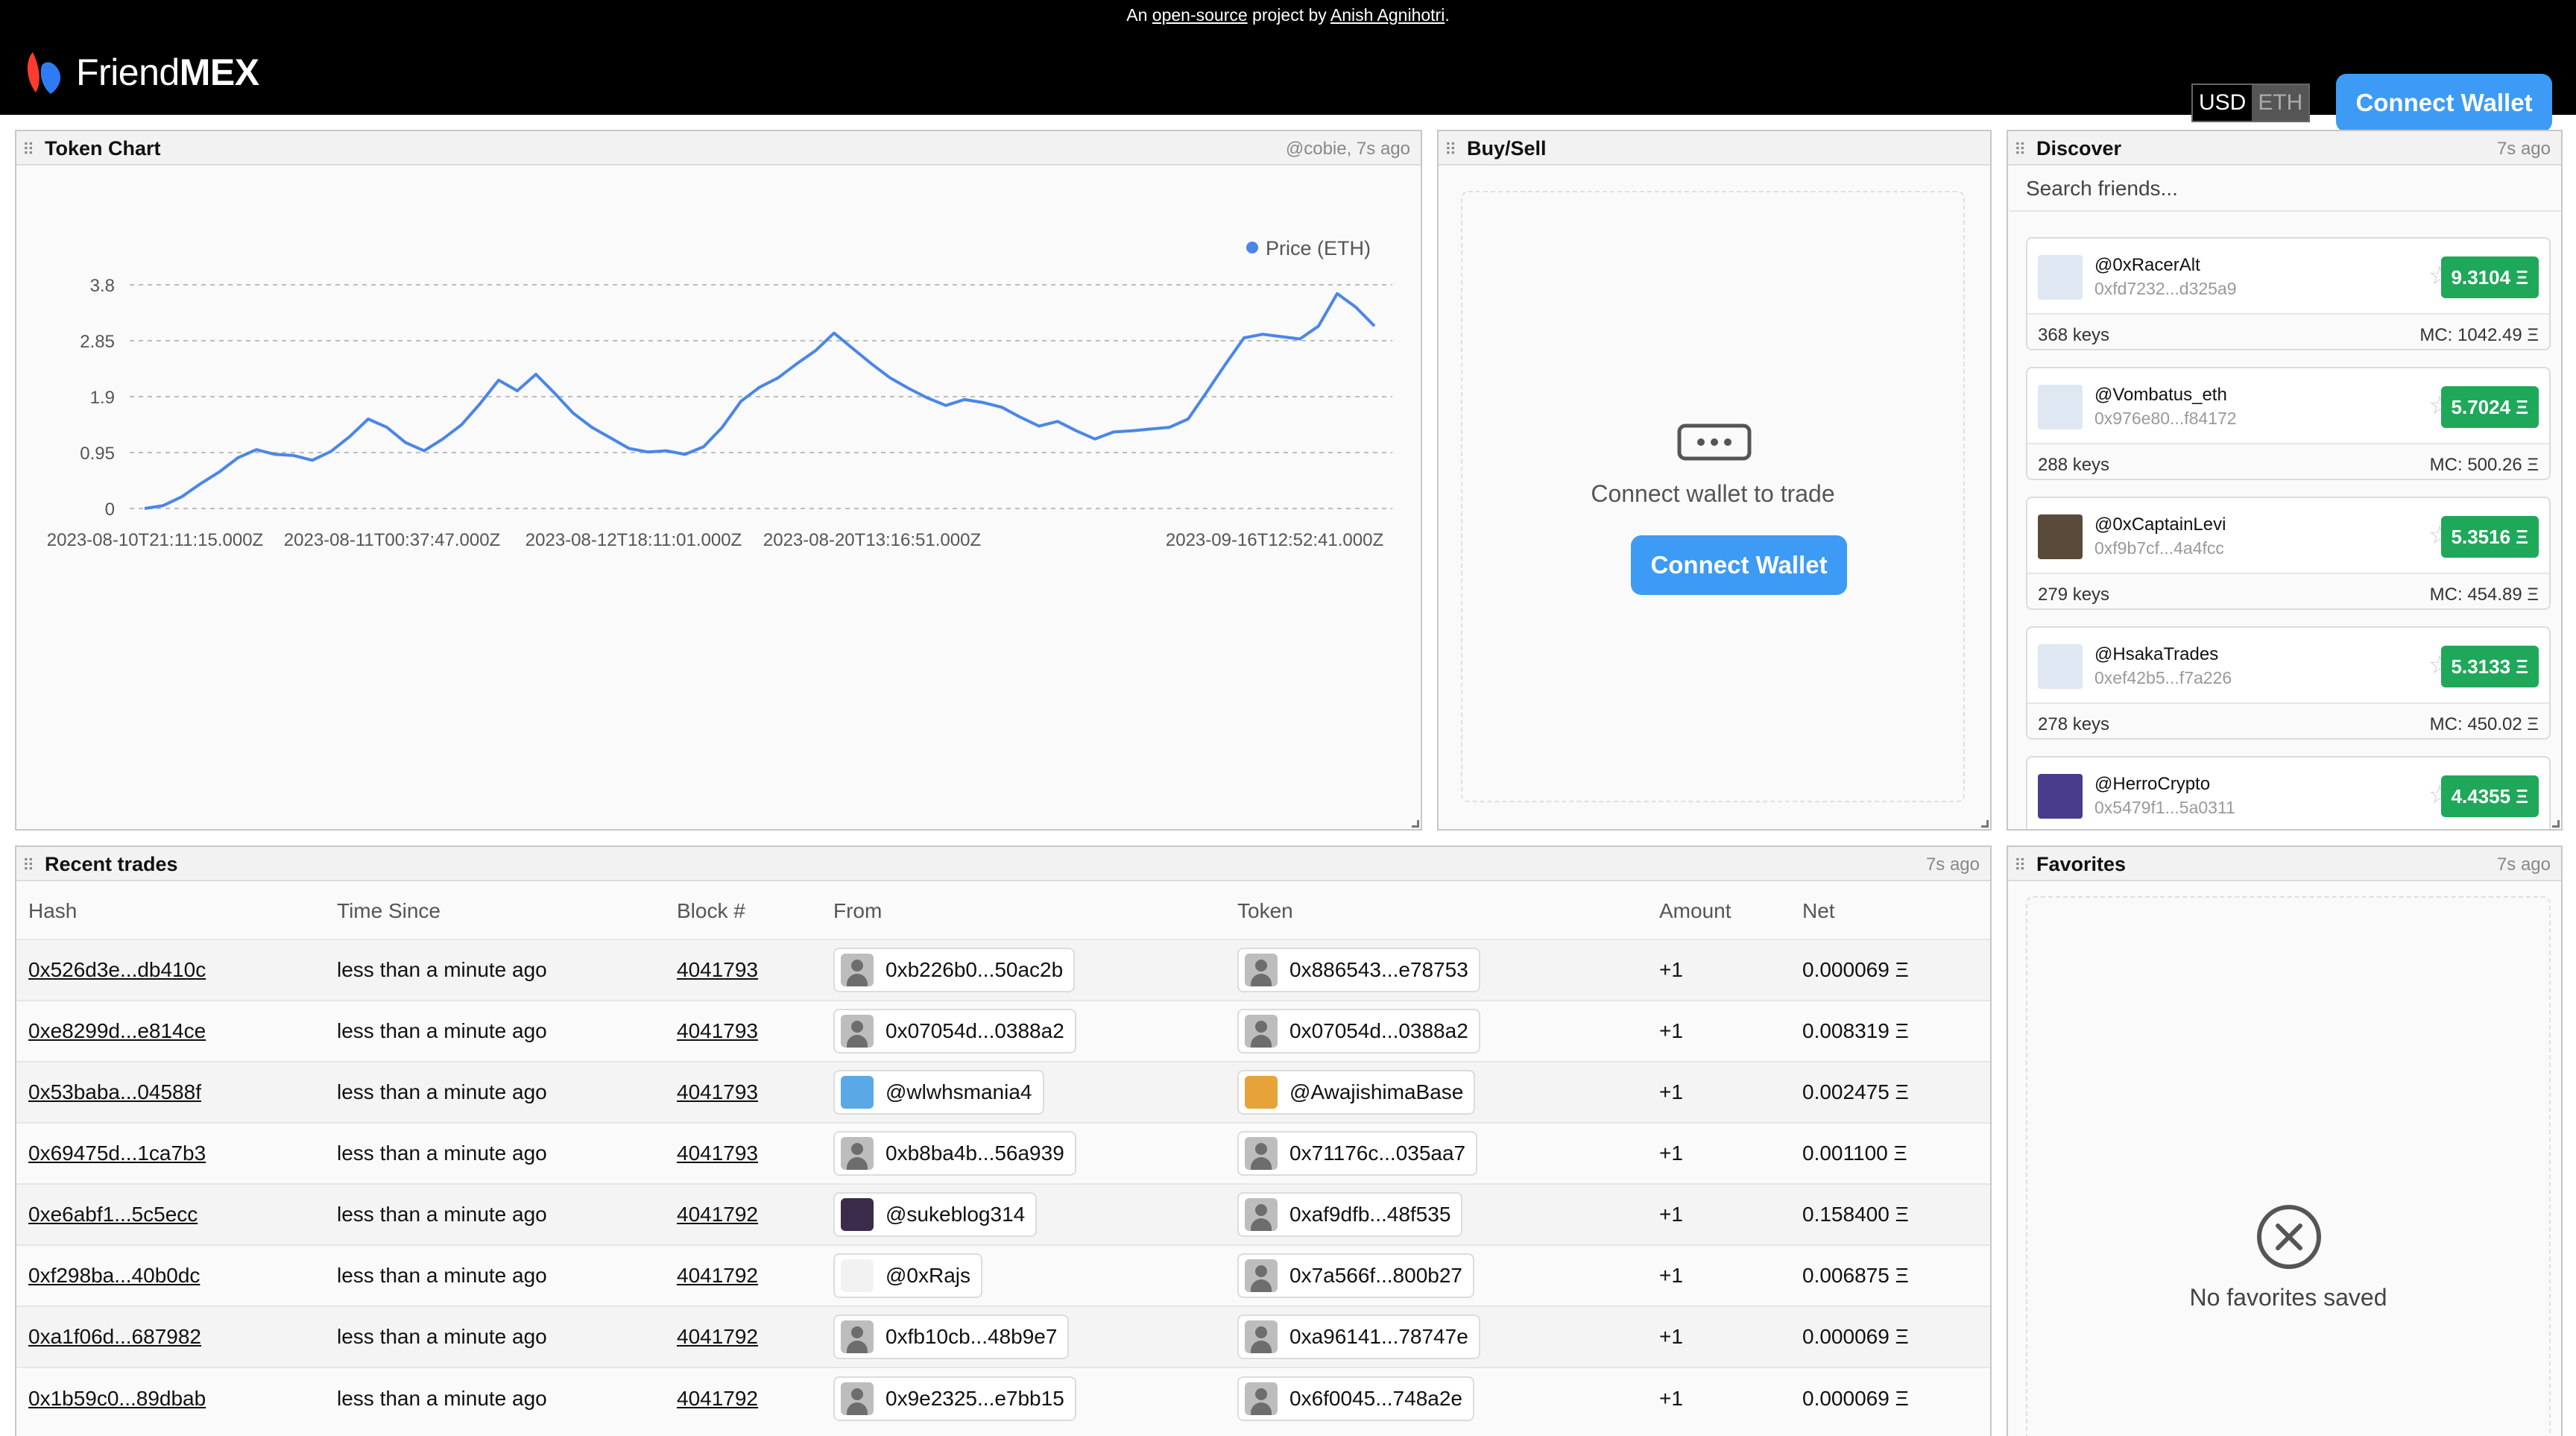 This screenshot has height=1436, width=2576. I want to click on currency-eth-button: ETH, so click(2280, 103).